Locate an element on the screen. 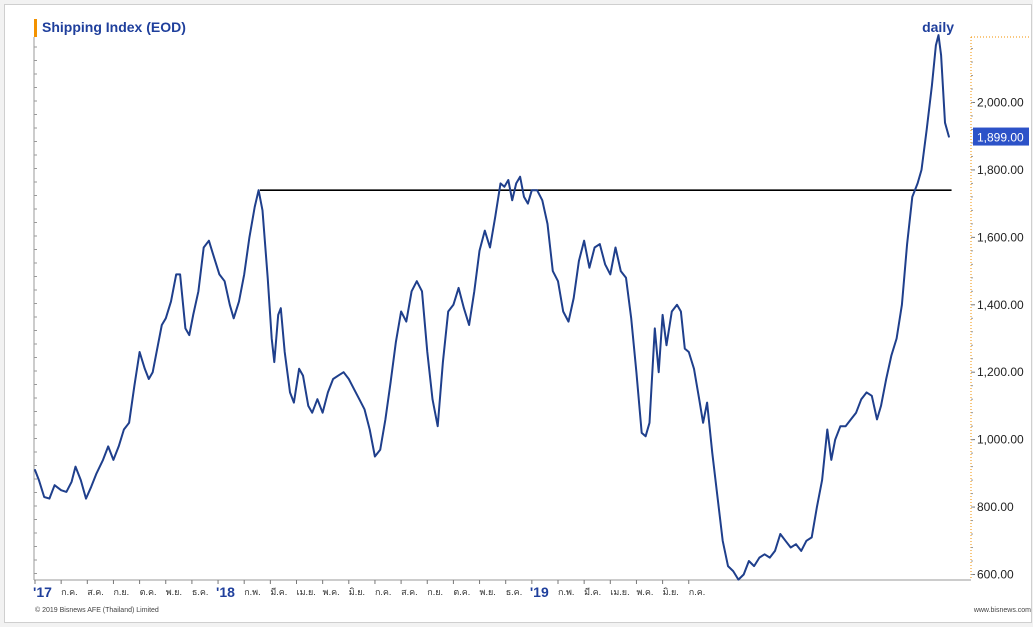 This screenshot has height=627, width=1033. y-tick-label: 2,000.00 is located at coordinates (1000, 103).